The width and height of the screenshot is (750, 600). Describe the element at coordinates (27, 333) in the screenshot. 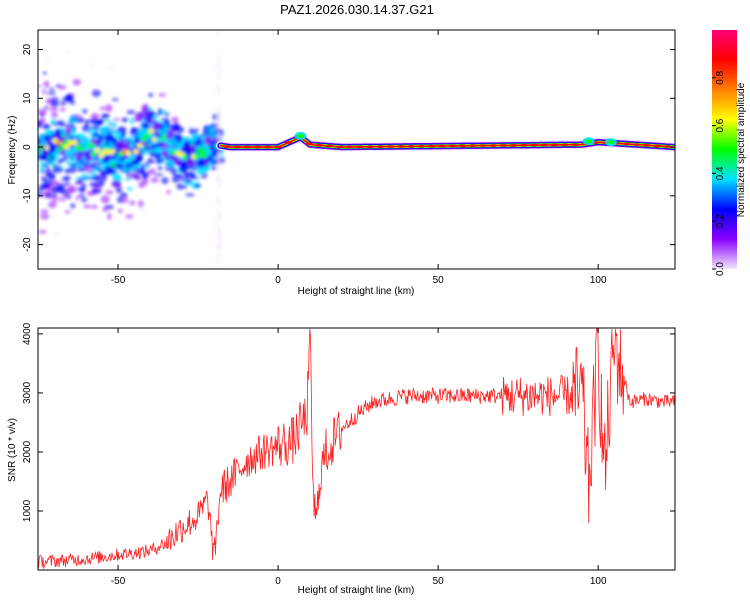

I see `snr-y-tick-label: 4000` at that location.